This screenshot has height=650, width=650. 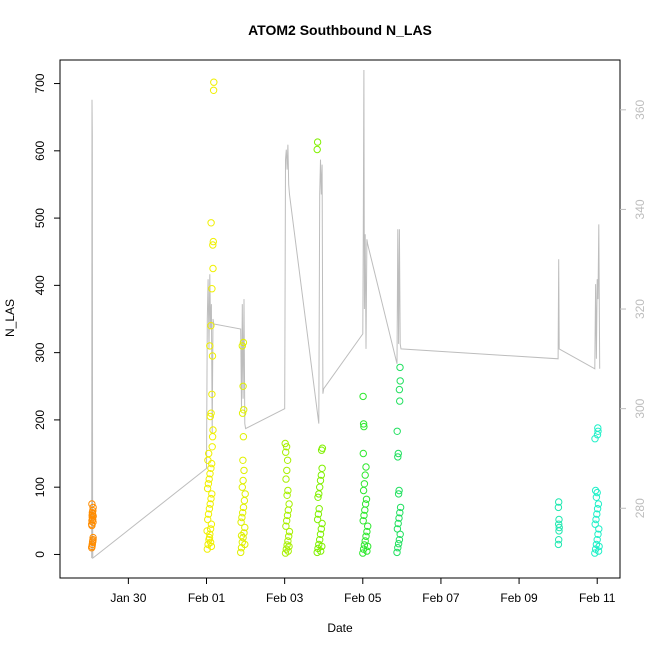 I want to click on y-axis-label: N_LAS, so click(x=10, y=318).